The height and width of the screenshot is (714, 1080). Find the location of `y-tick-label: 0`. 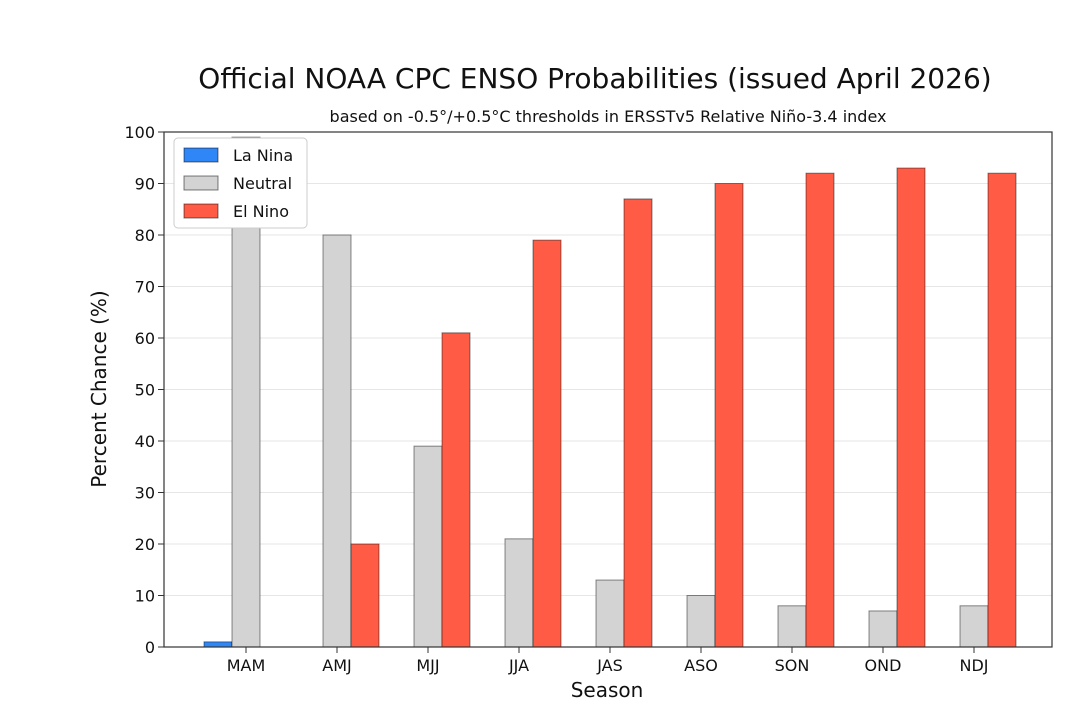

y-tick-label: 0 is located at coordinates (150, 647).